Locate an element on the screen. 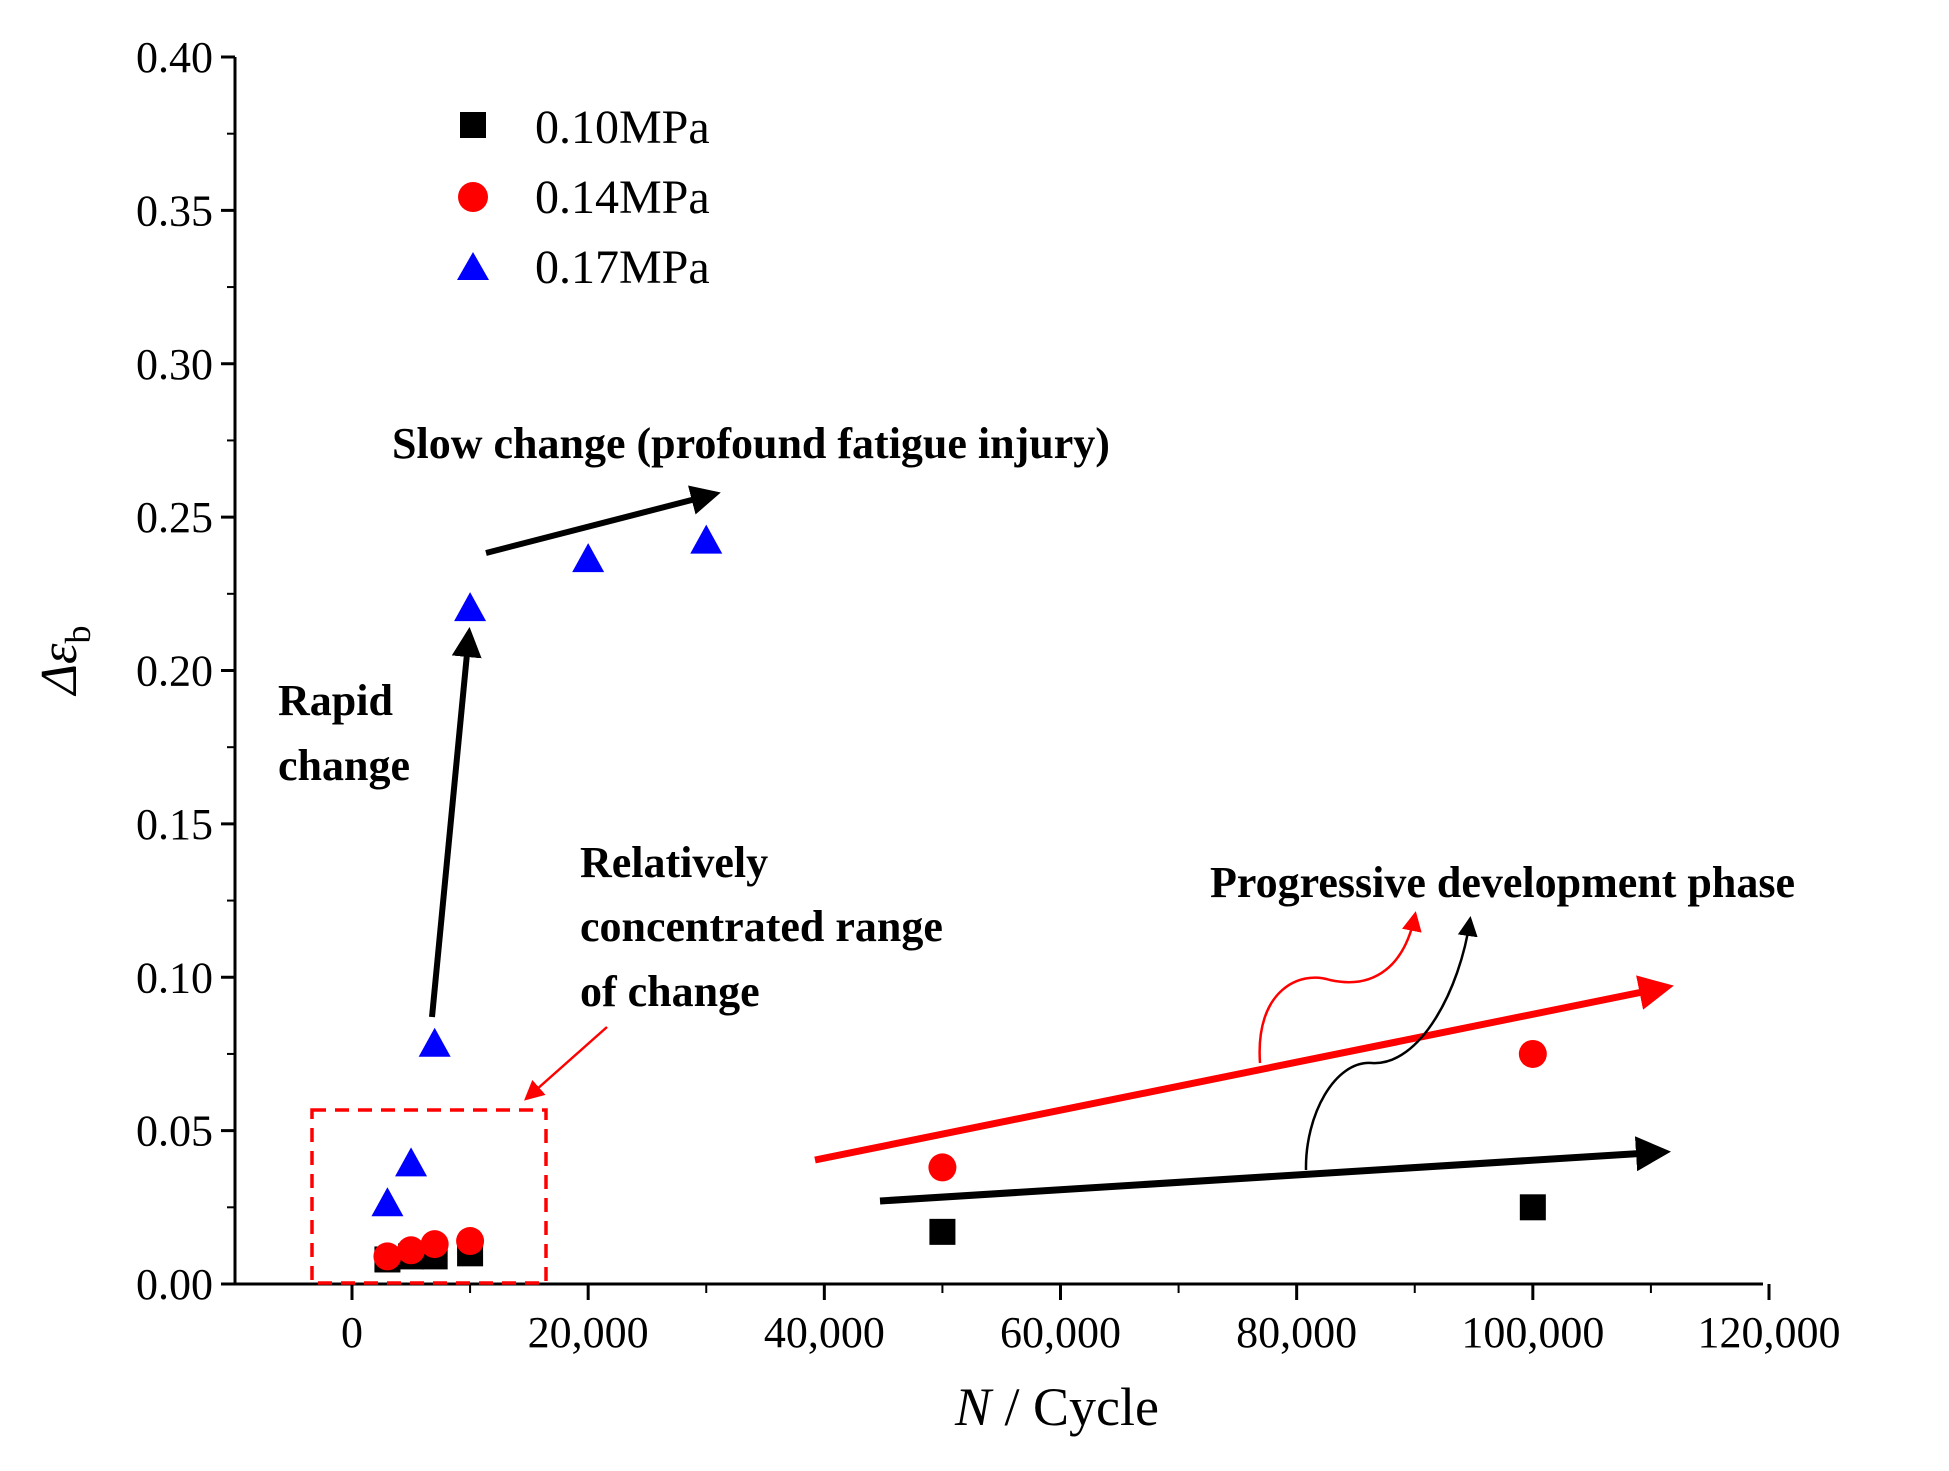 Image resolution: width=1949 pixels, height=1471 pixels. rapid-change-label-line2: change is located at coordinates (344, 765).